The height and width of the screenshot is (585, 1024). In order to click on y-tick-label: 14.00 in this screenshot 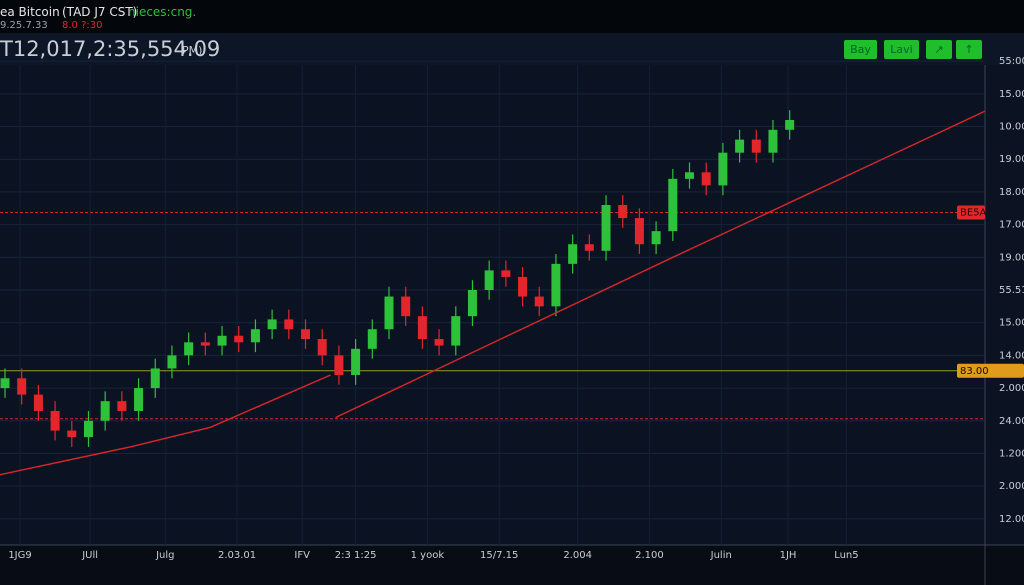, I will do `click(1011, 355)`.